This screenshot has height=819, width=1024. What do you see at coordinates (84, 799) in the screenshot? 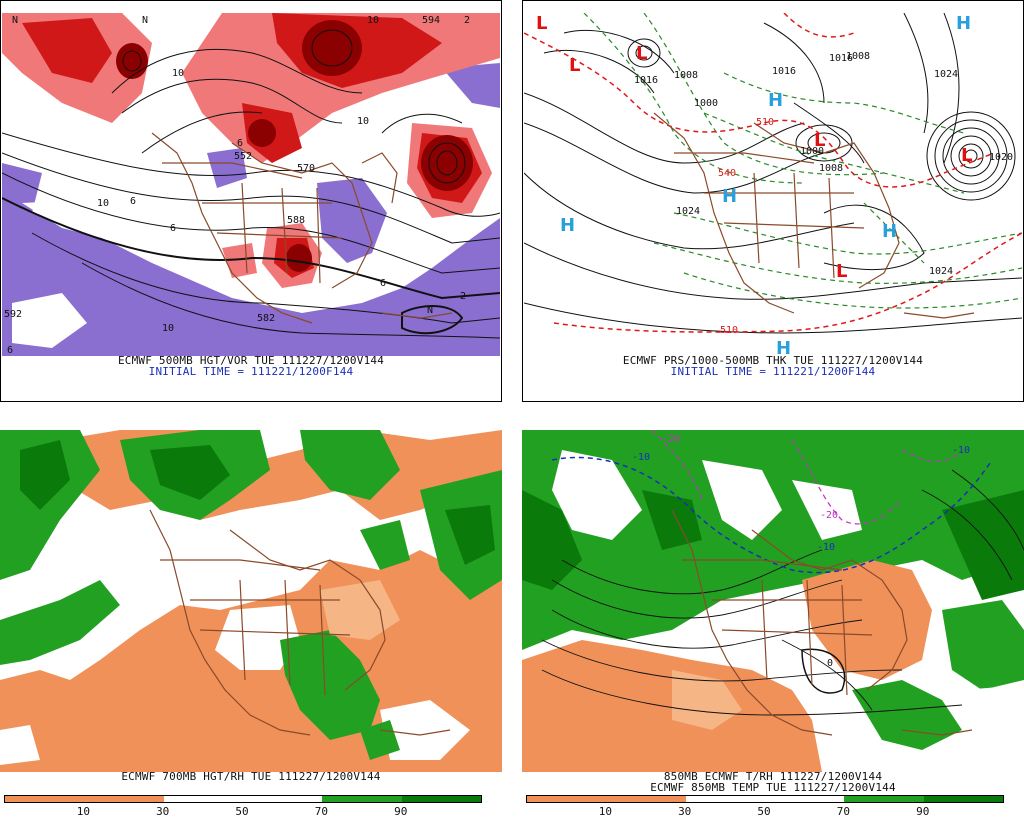
I see `colorbar-seg-dry` at bounding box center [84, 799].